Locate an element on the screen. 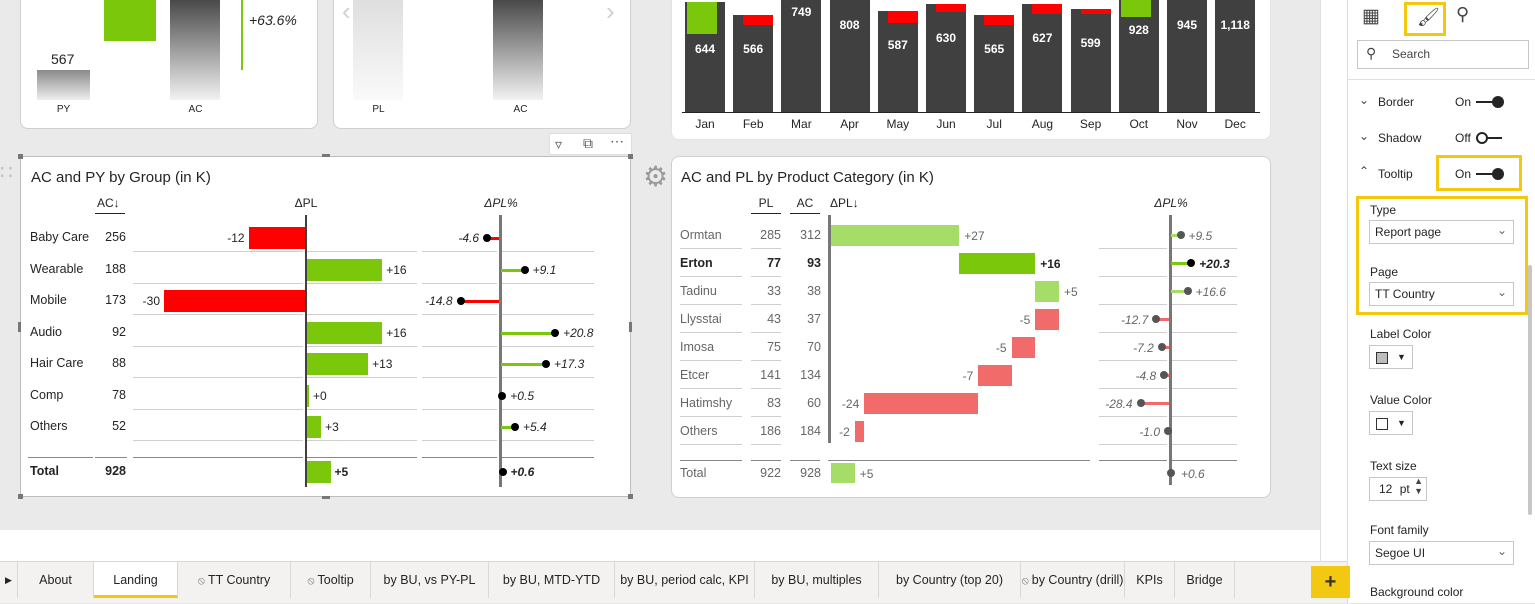  pl-ac-card: ‹ › PL AC is located at coordinates (482, 64).